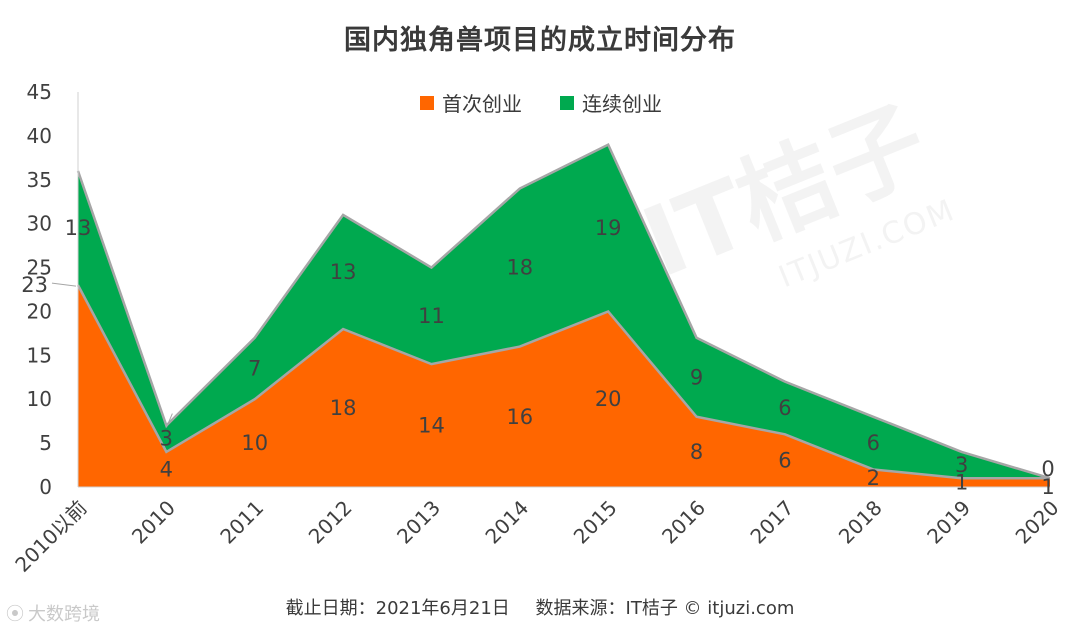 This screenshot has height=634, width=1080. Describe the element at coordinates (343, 408) in the screenshot. I see `data-label-first: 18` at that location.